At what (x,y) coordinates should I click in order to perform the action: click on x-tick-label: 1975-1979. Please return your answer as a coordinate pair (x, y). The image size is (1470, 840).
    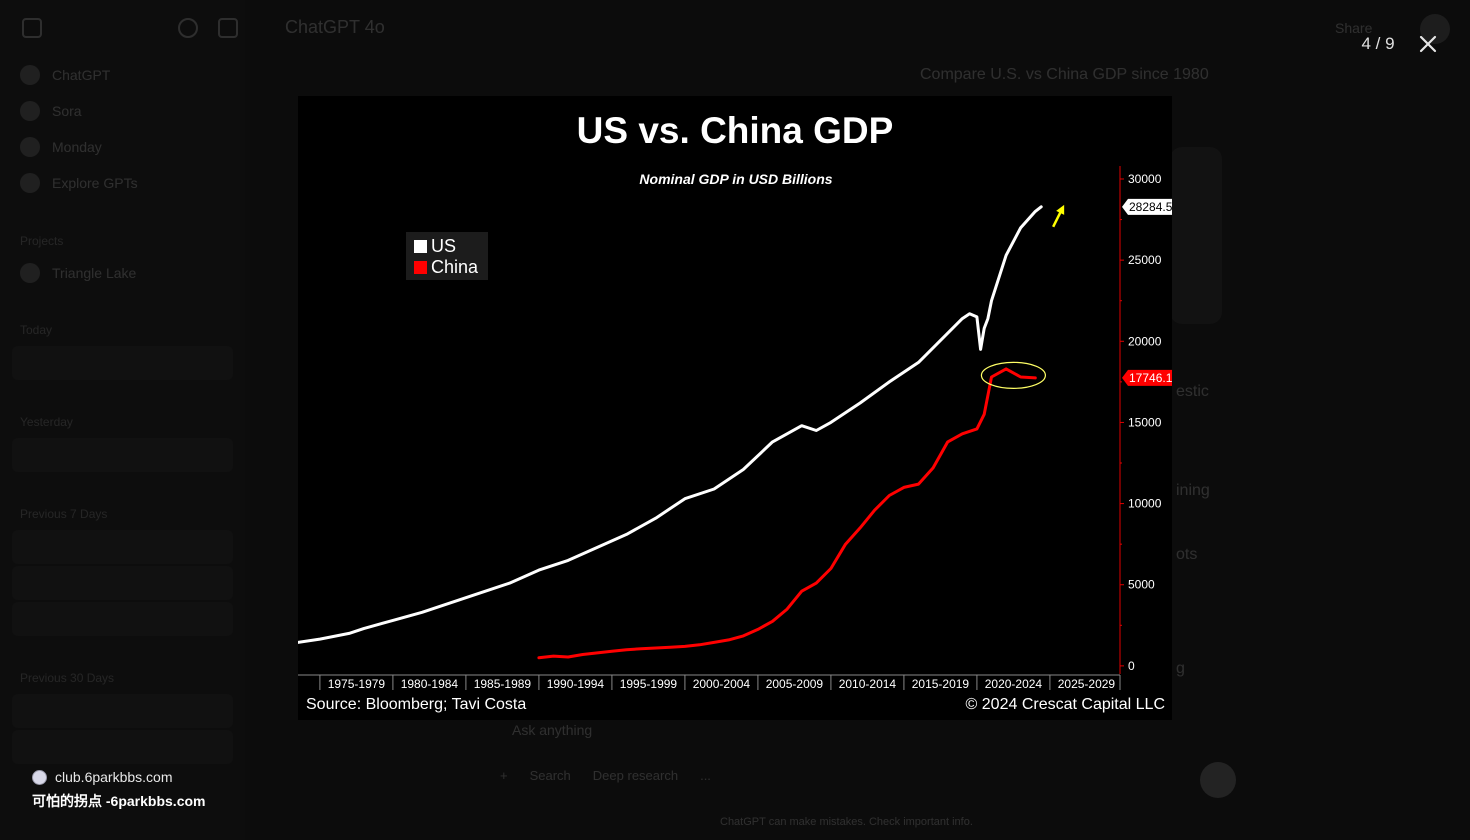
    Looking at the image, I should click on (357, 684).